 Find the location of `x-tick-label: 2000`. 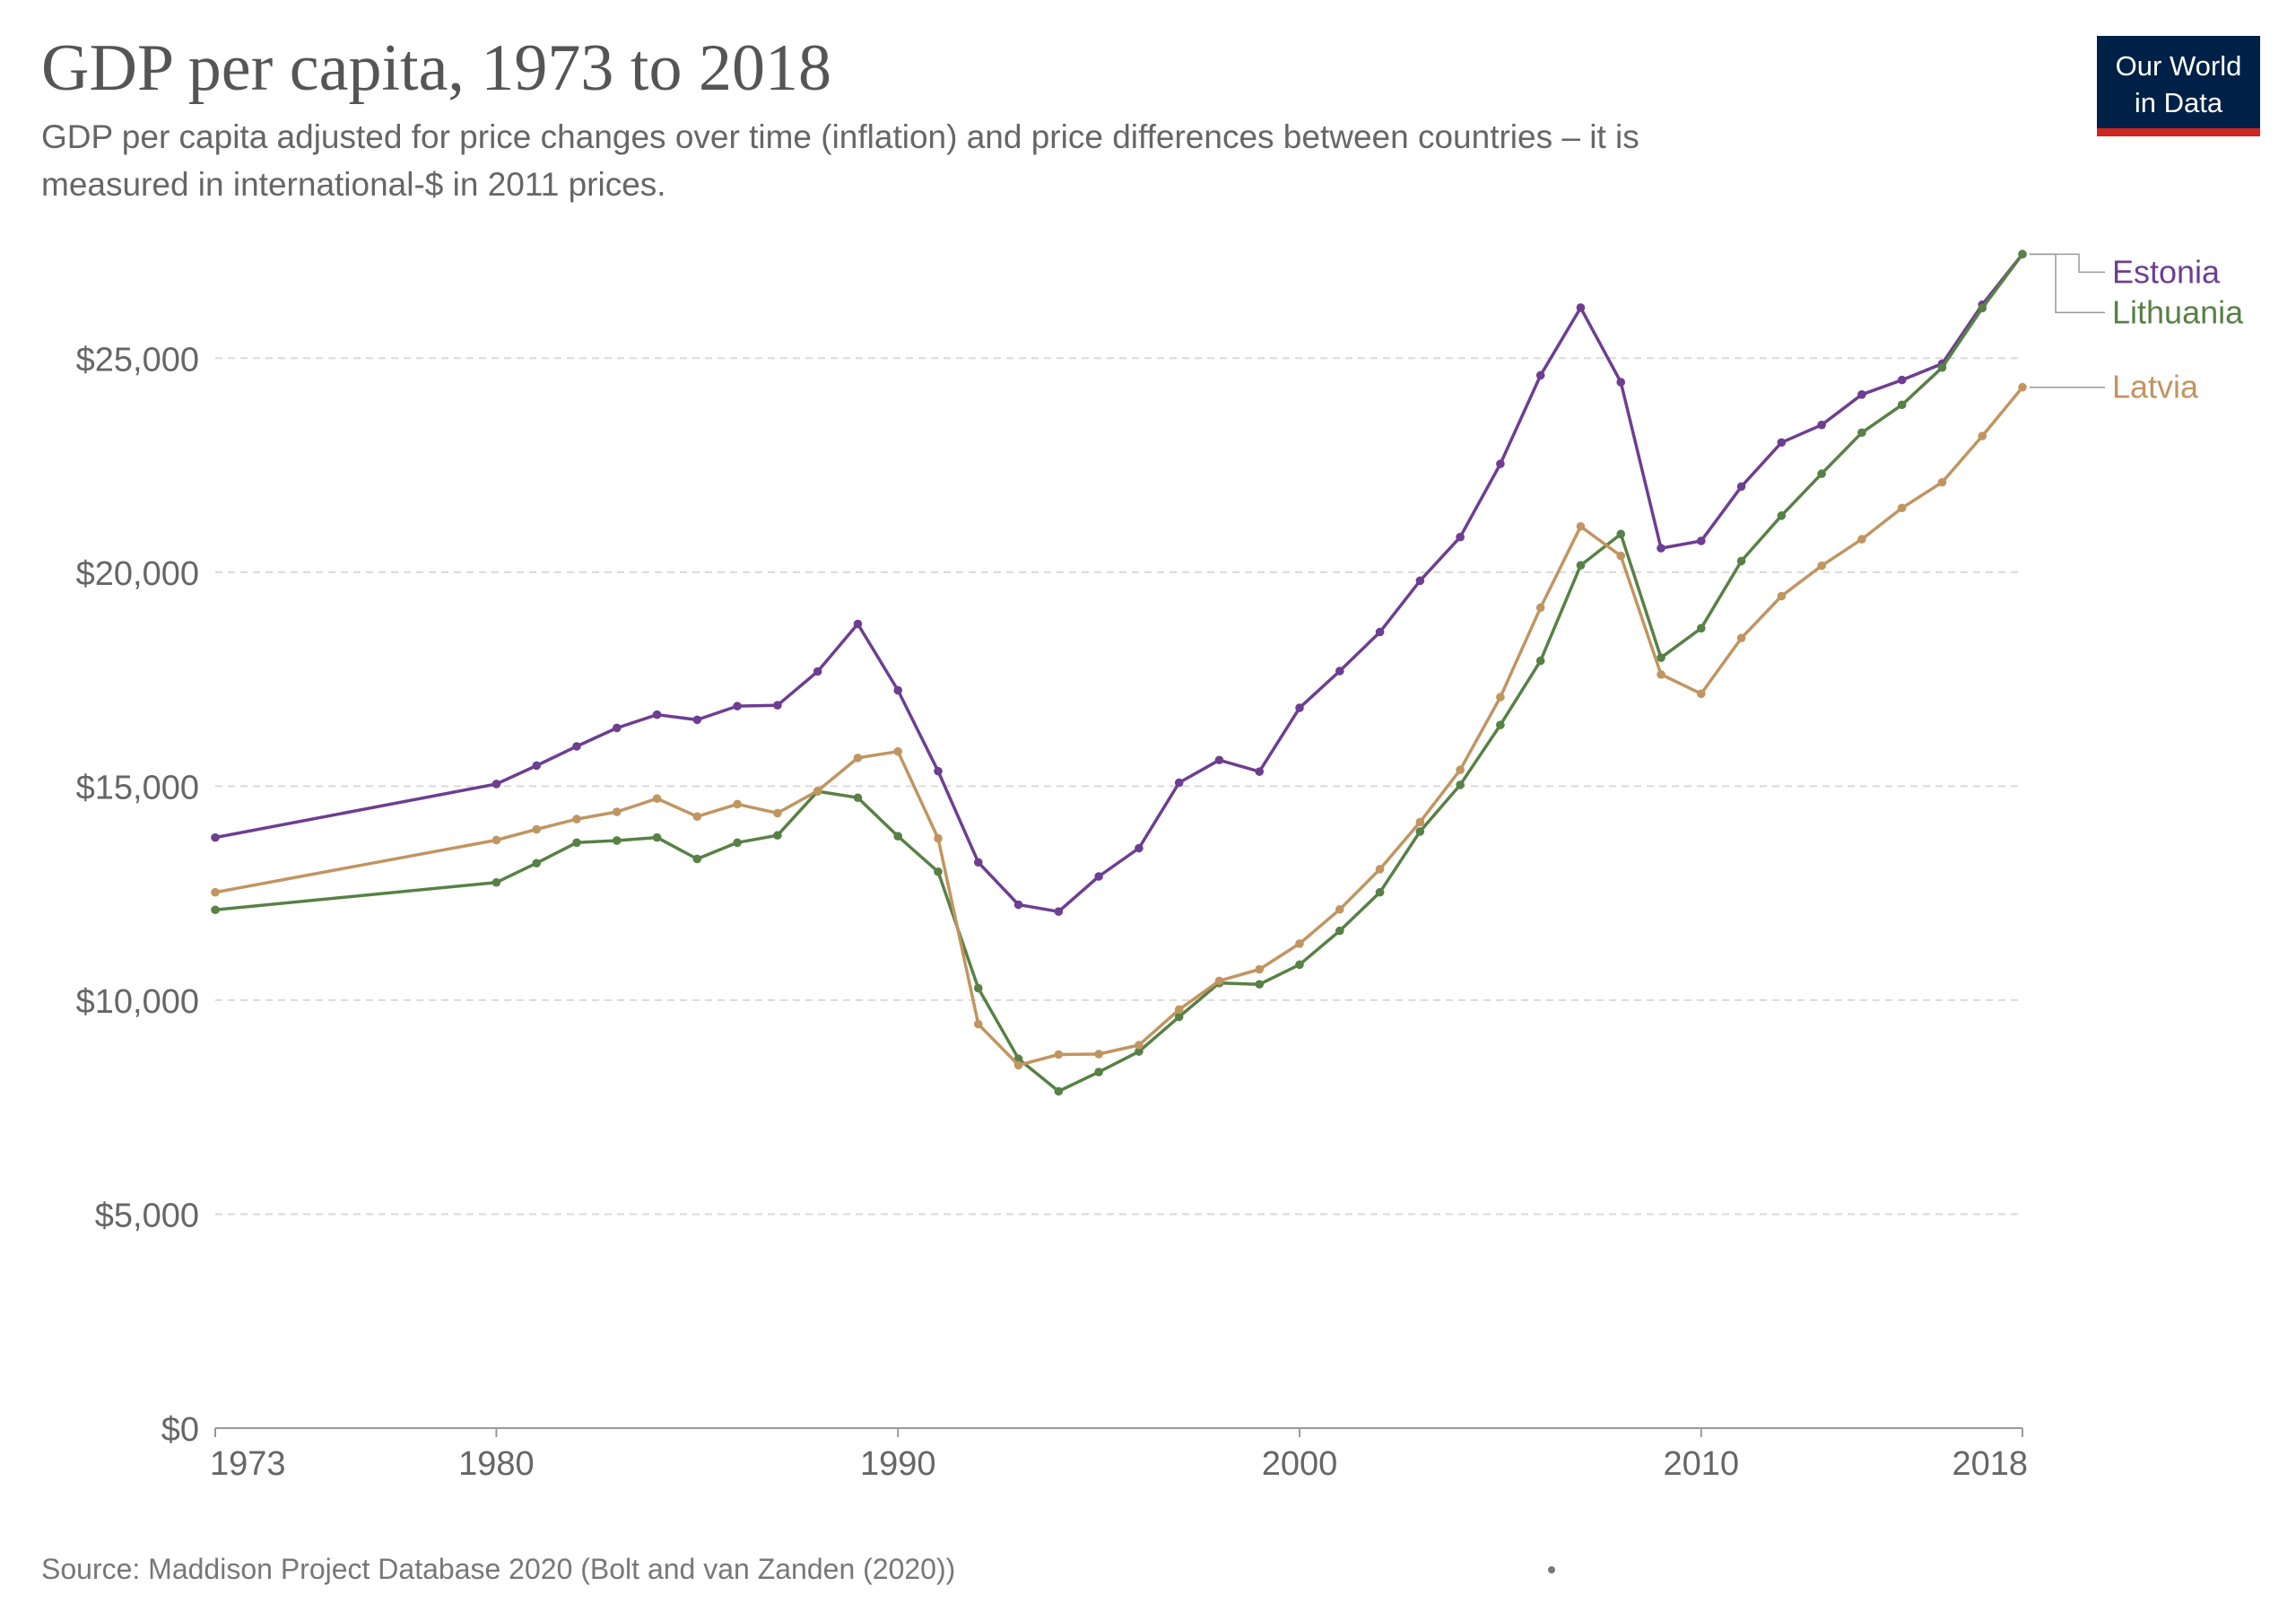

x-tick-label: 2000 is located at coordinates (1300, 1464).